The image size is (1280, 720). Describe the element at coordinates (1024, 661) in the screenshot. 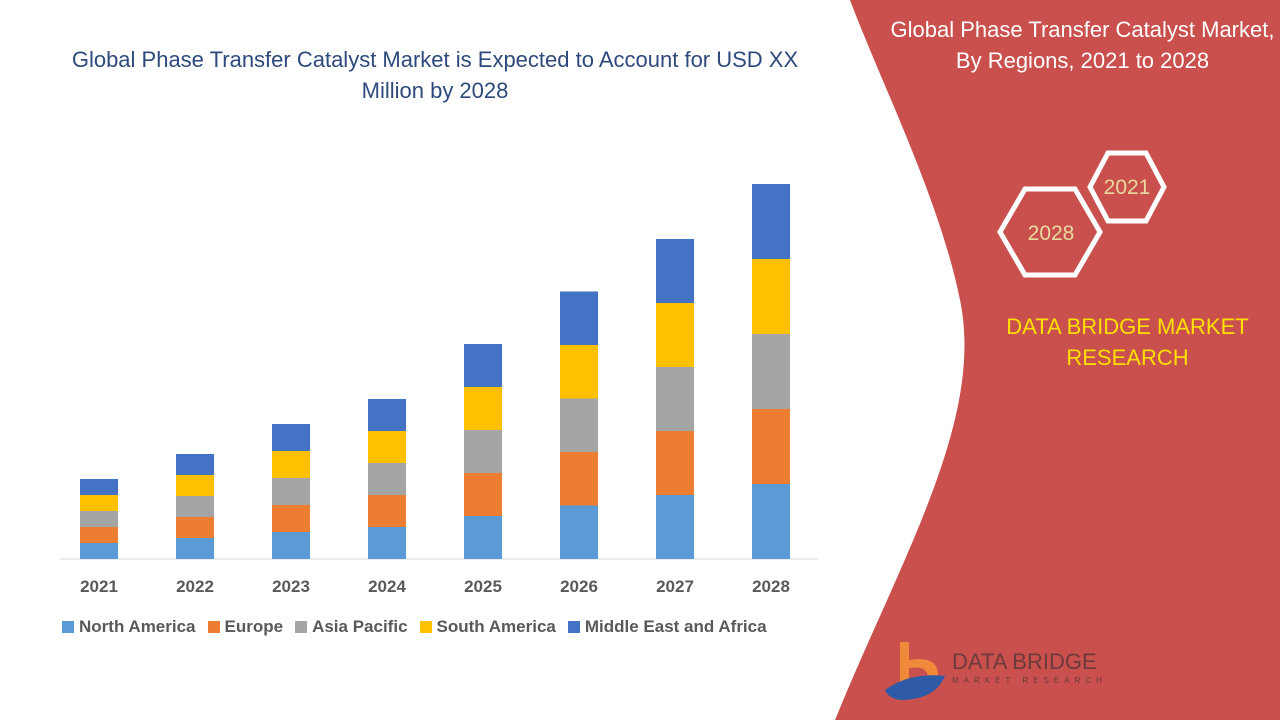

I see `logo-text: DATA BRIDGE` at that location.